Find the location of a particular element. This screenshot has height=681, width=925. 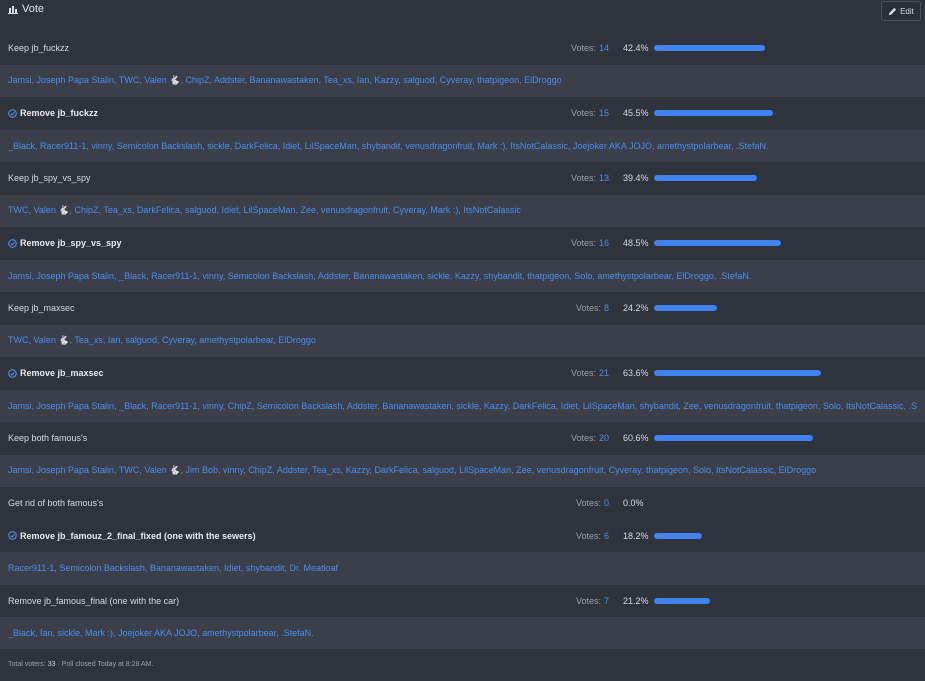

option-label: Remove jb_fuckzz is located at coordinates (53, 113).